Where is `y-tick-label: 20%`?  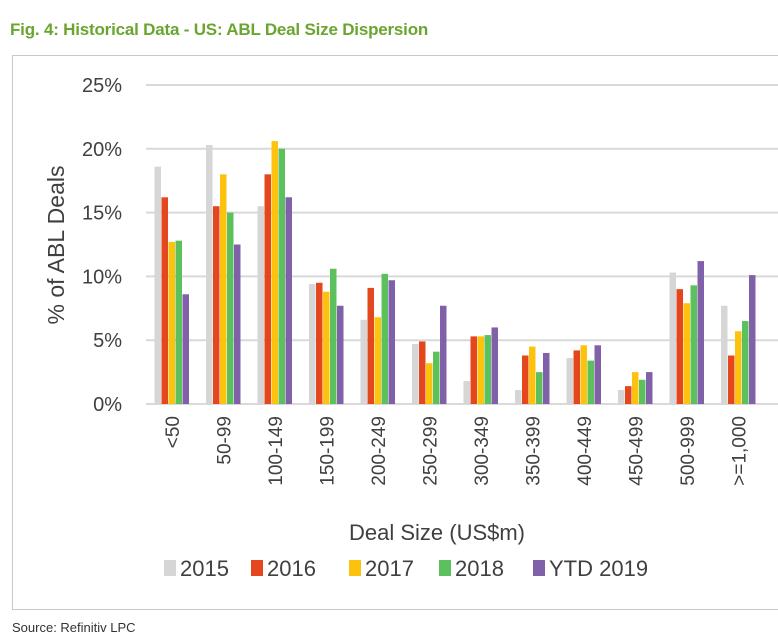
y-tick-label: 20% is located at coordinates (102, 150).